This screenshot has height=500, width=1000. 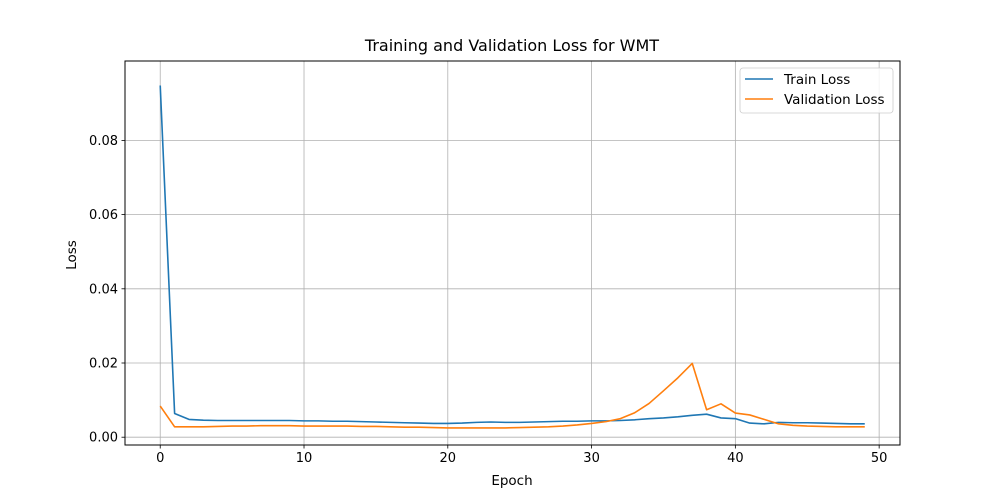 What do you see at coordinates (521, 455) in the screenshot?
I see `x-axis: 0 10 20 30 40 50` at bounding box center [521, 455].